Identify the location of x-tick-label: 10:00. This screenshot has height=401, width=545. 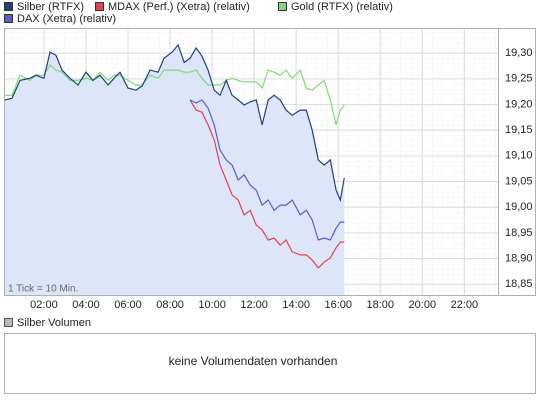
(212, 305).